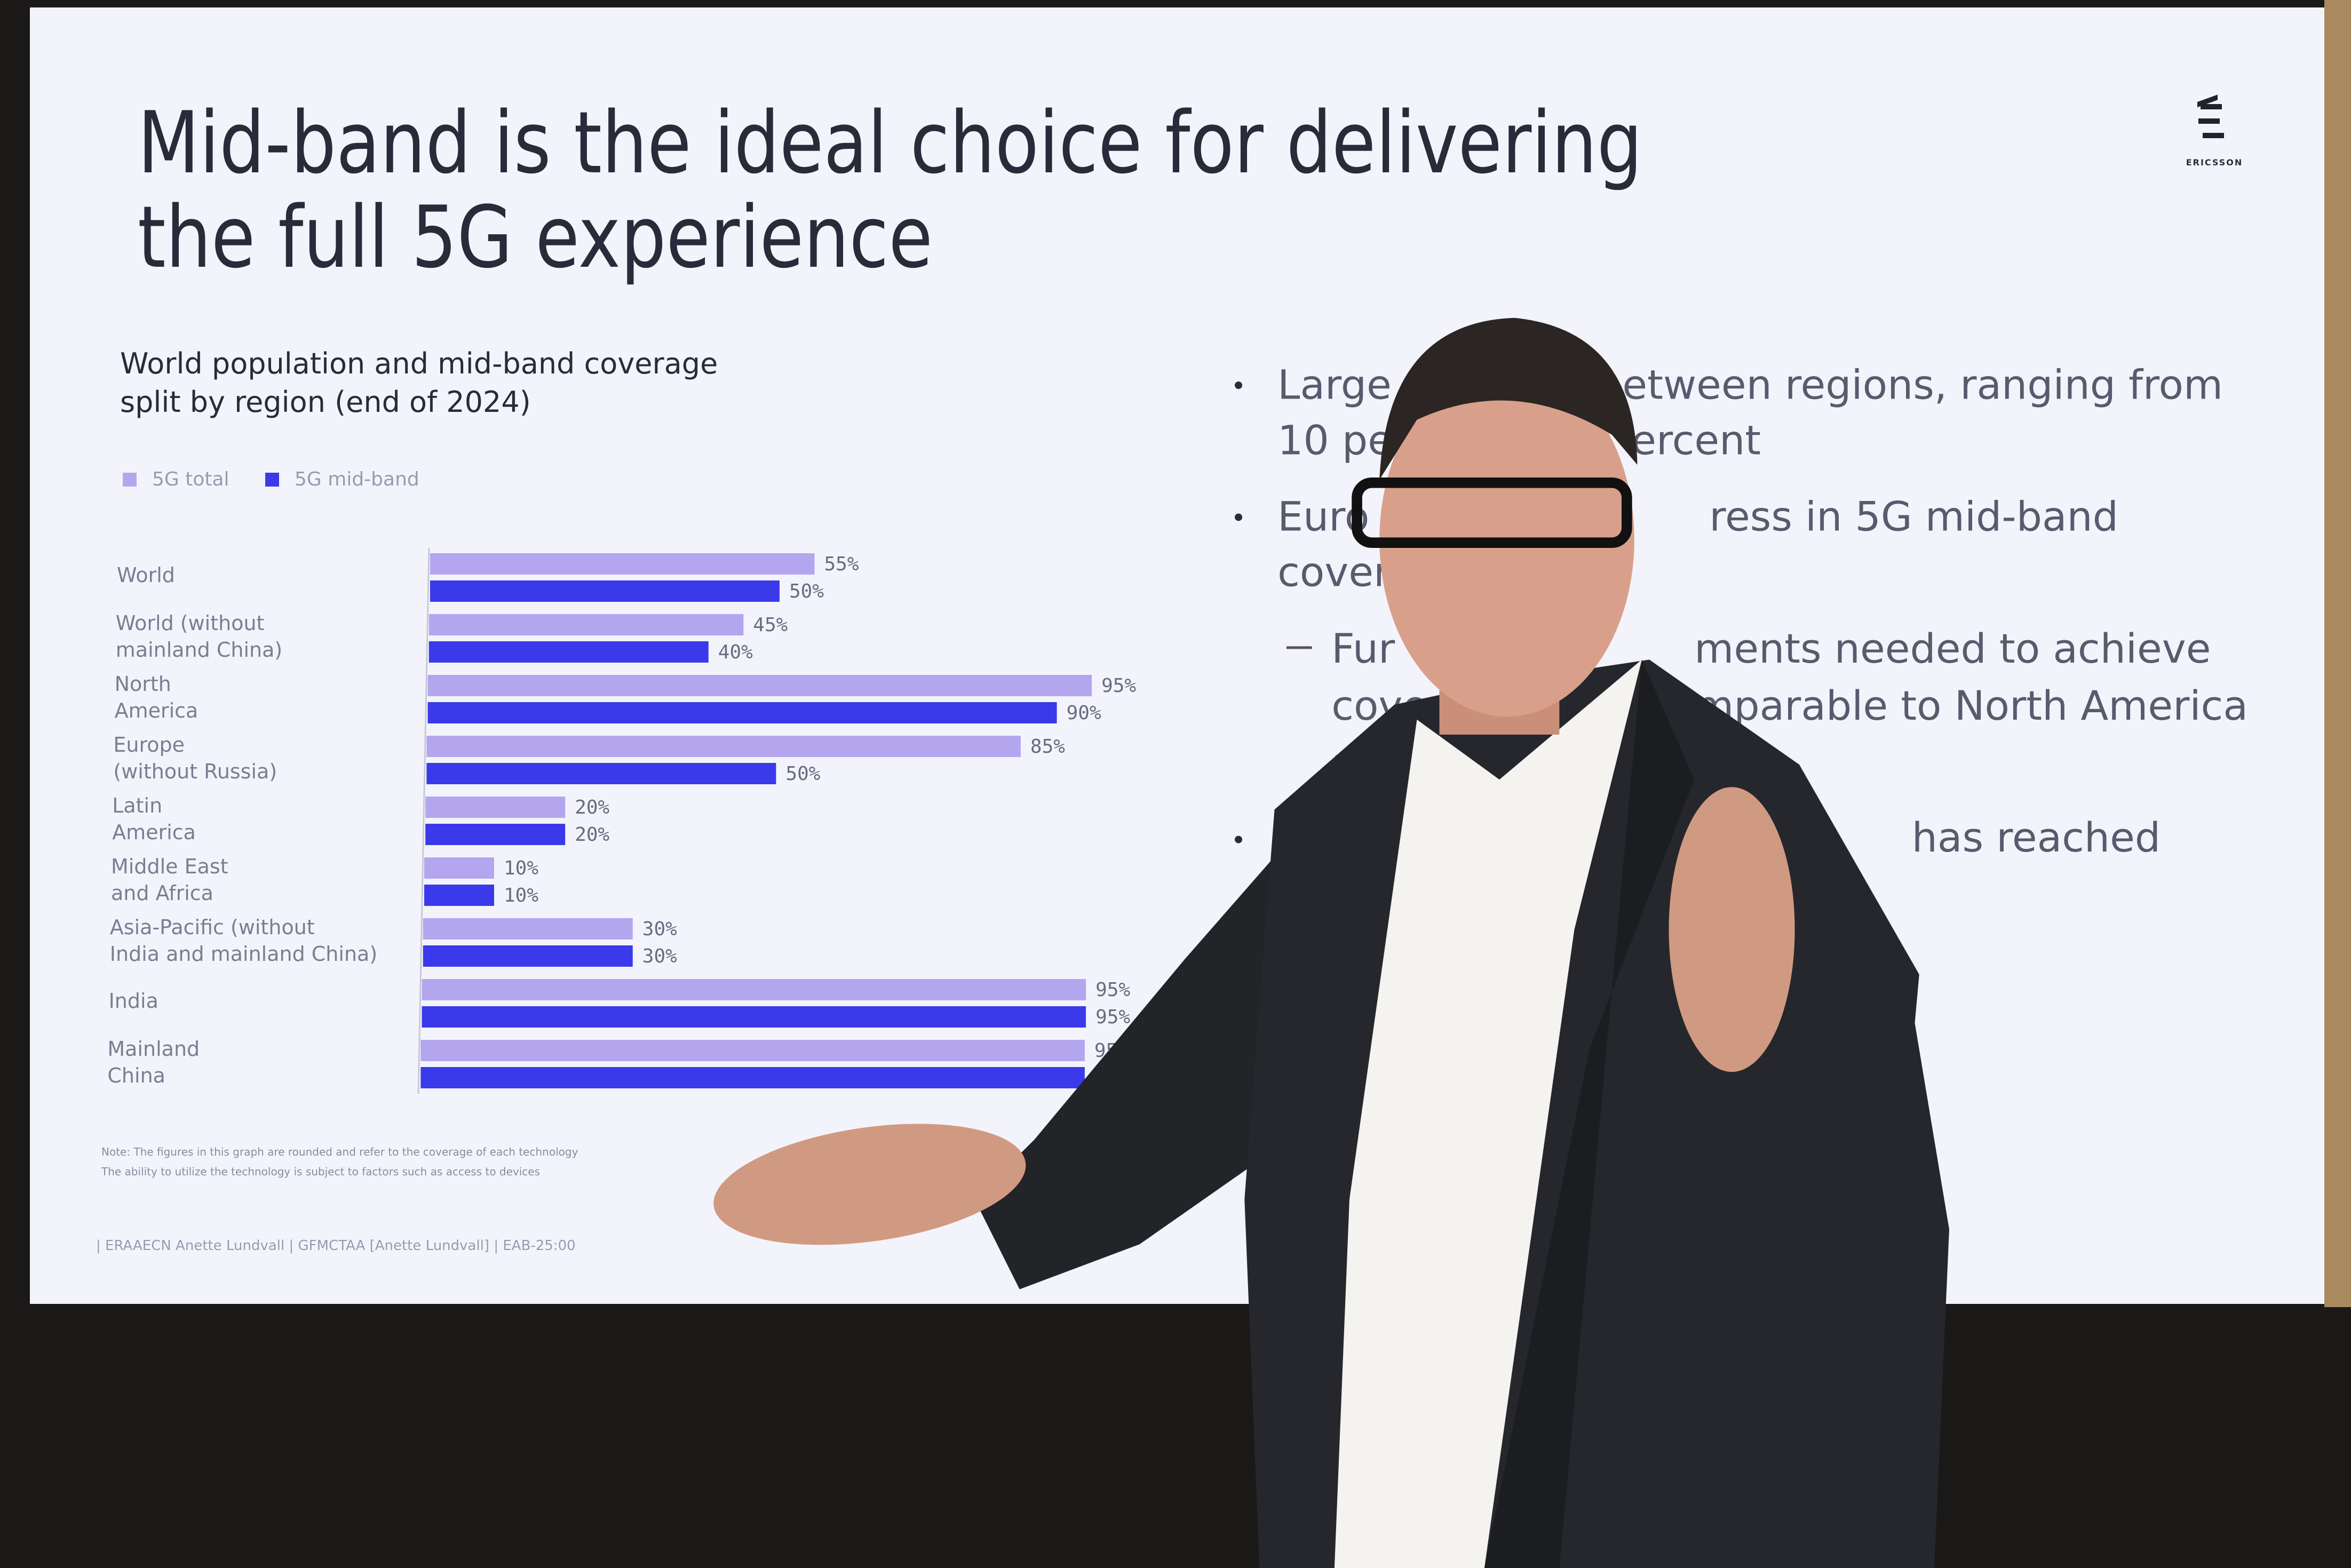 The height and width of the screenshot is (1568, 2351). I want to click on logo-text: ERICSSON, so click(2214, 162).